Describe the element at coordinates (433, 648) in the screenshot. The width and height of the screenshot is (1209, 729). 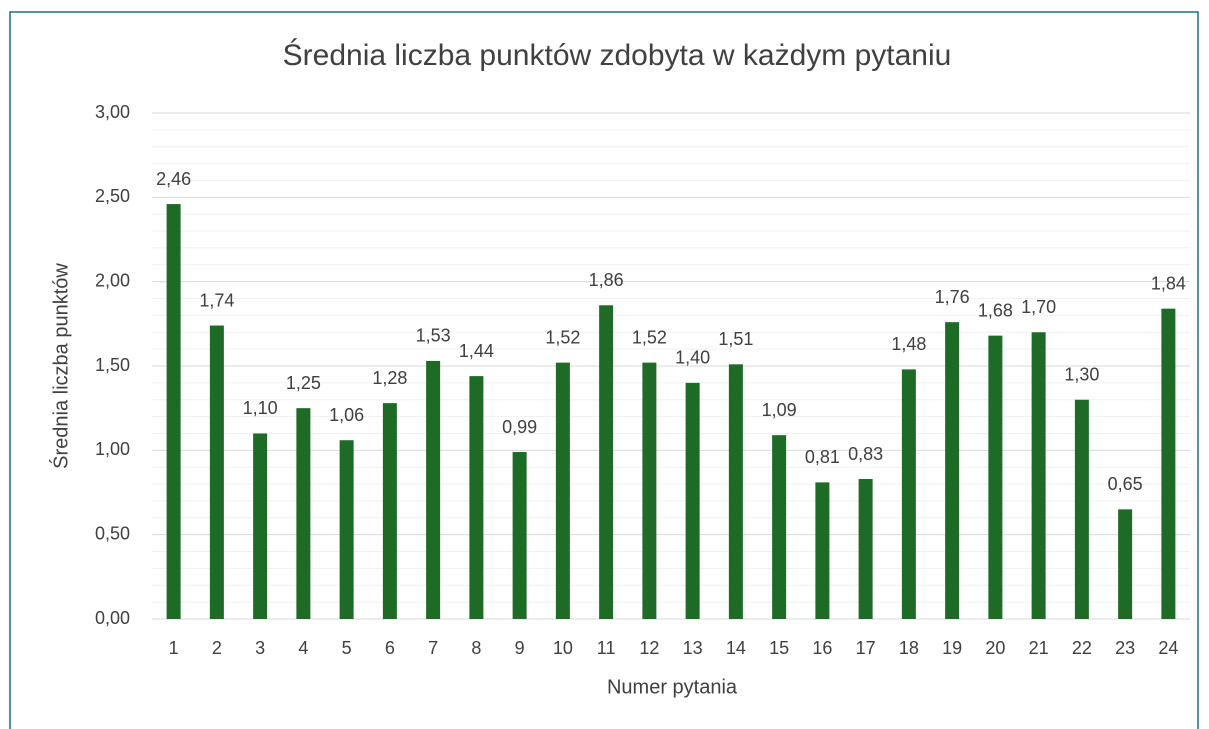
I see `x-tick-label: 7` at that location.